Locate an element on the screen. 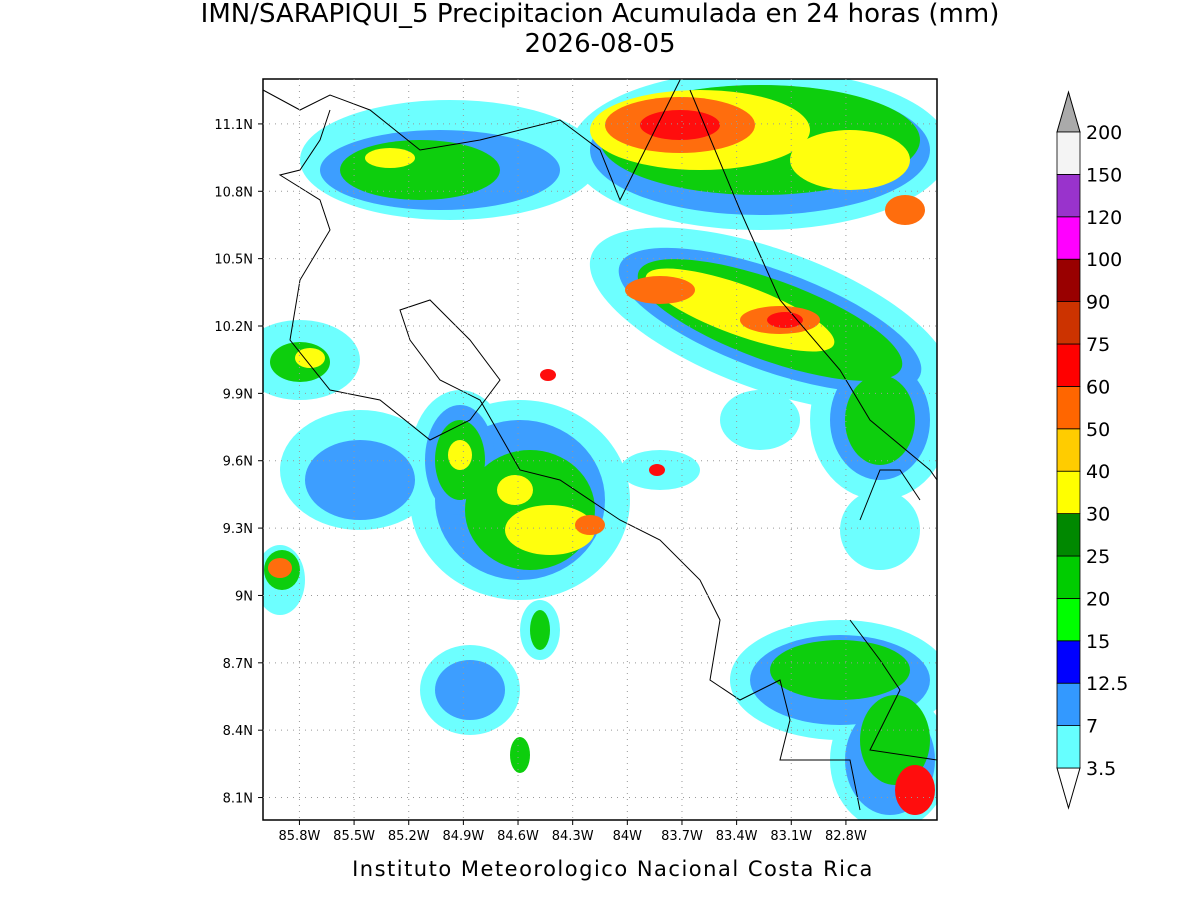 The image size is (1200, 904). colorbar-label: 30 is located at coordinates (1098, 515).